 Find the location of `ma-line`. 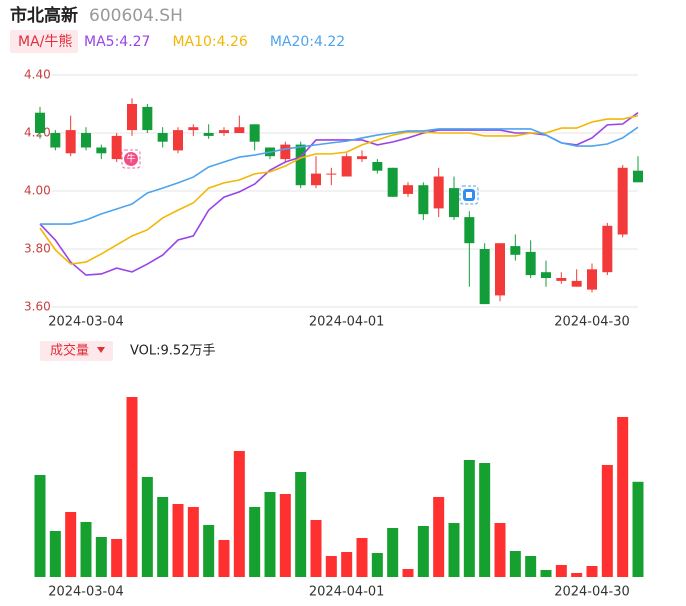

ma-line is located at coordinates (339, 175).